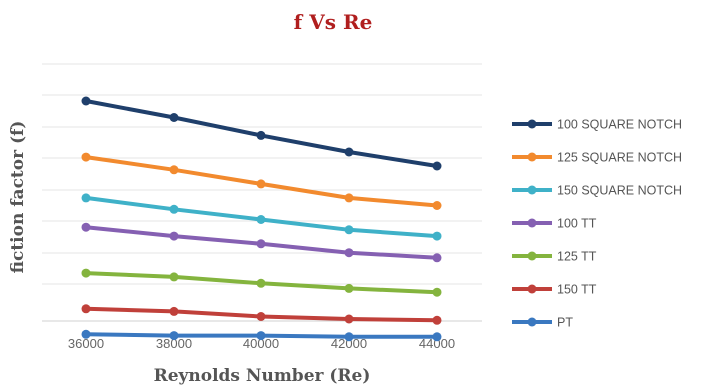 The height and width of the screenshot is (387, 715). Describe the element at coordinates (577, 224) in the screenshot. I see `legend-label: 100 TT` at that location.